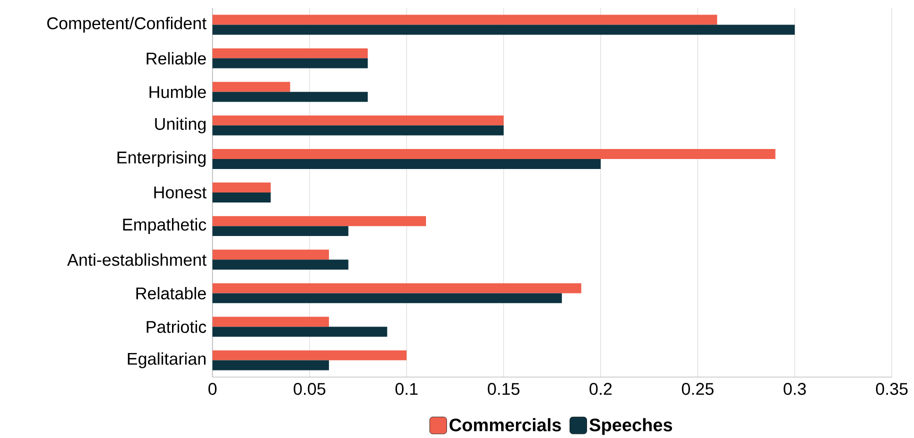 This screenshot has height=438, width=914. What do you see at coordinates (601, 389) in the screenshot?
I see `x-tick-label: 0.2` at bounding box center [601, 389].